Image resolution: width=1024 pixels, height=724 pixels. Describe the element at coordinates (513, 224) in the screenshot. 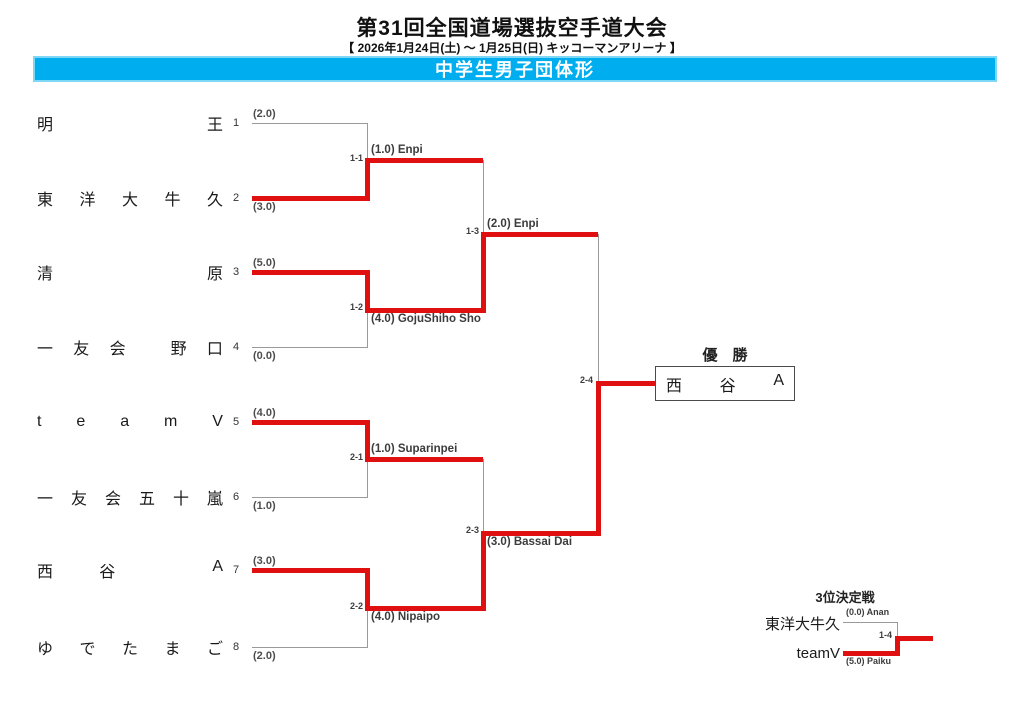

I see `kata-label-1-3: (2.0) Enpi` at that location.